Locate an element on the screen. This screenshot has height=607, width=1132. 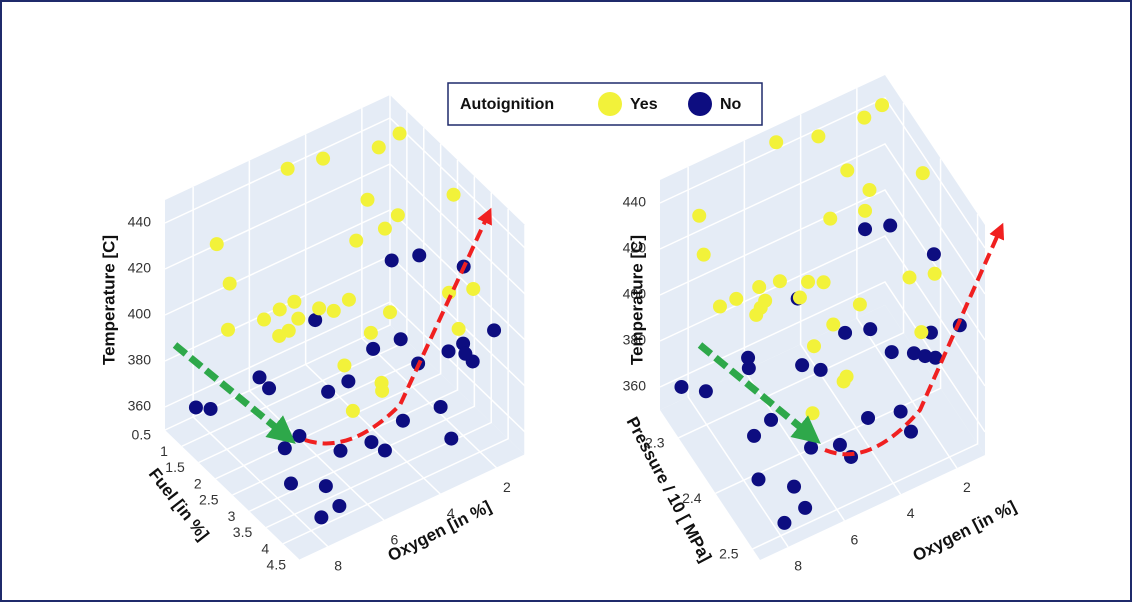
y-tick-label: 2 is located at coordinates (198, 483).